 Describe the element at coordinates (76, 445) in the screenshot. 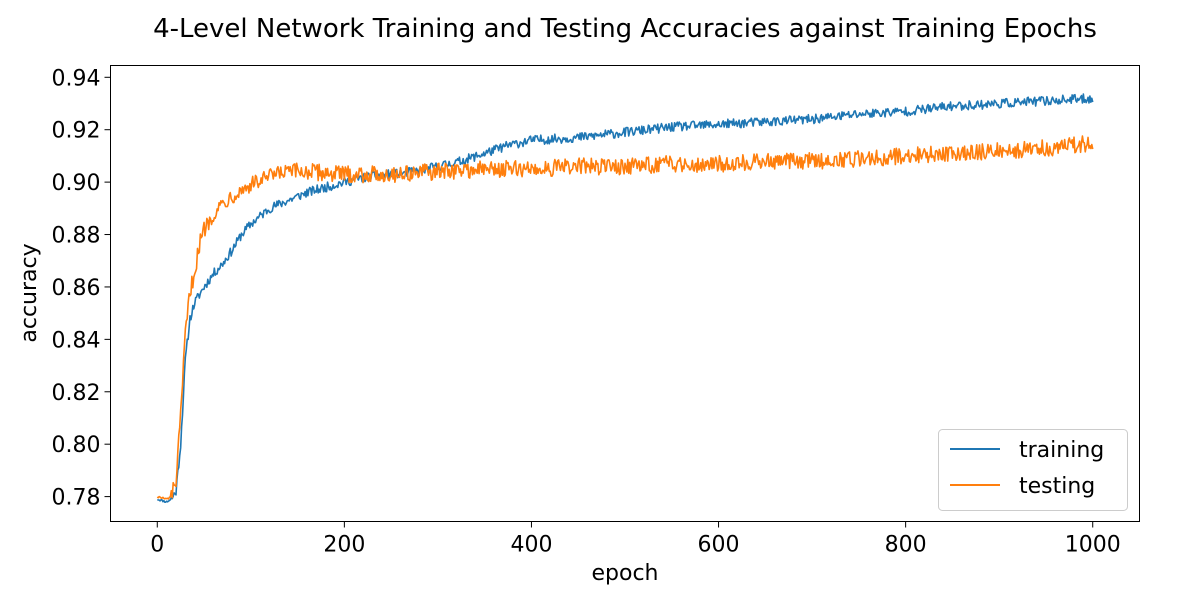

I see `y-tick-label: 0.80` at that location.